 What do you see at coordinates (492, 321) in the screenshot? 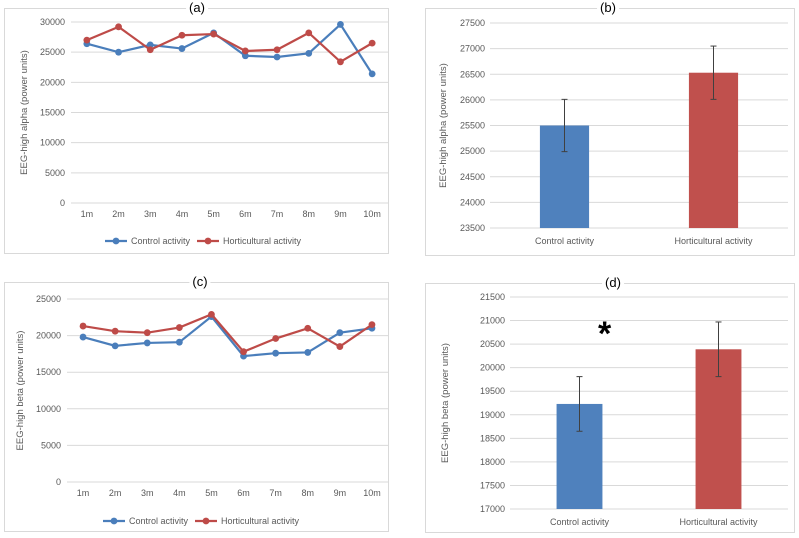
I see `y-tick-label: 21000` at bounding box center [492, 321].